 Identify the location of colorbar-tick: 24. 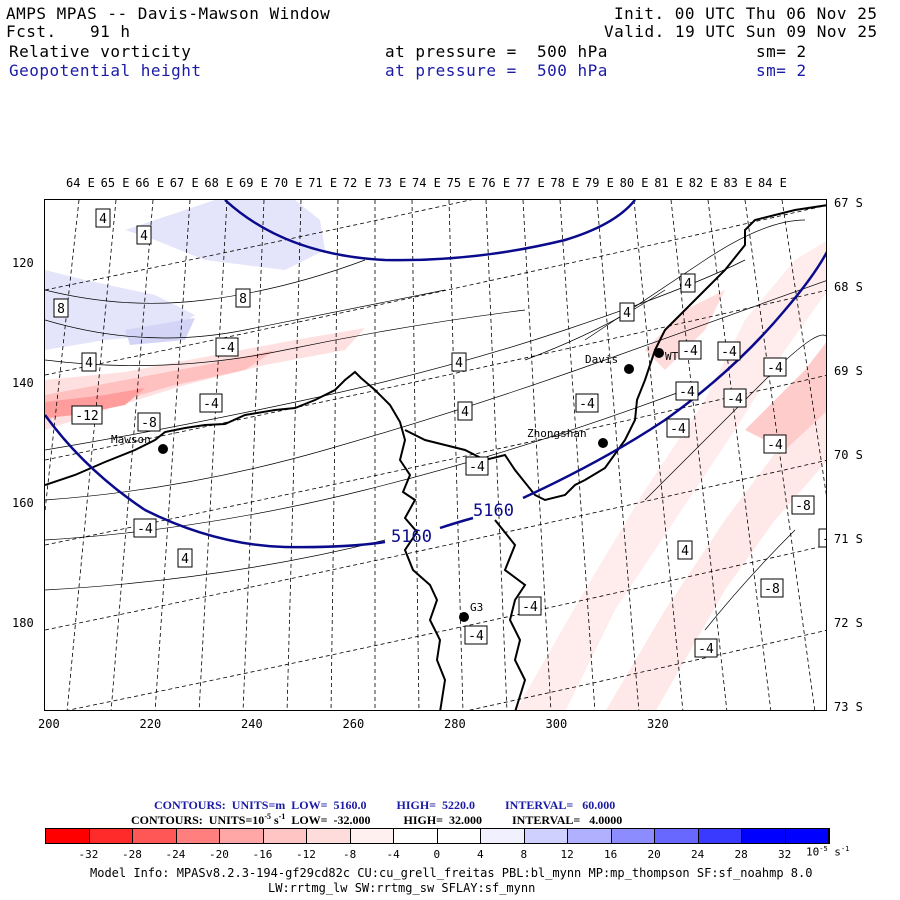
(698, 854).